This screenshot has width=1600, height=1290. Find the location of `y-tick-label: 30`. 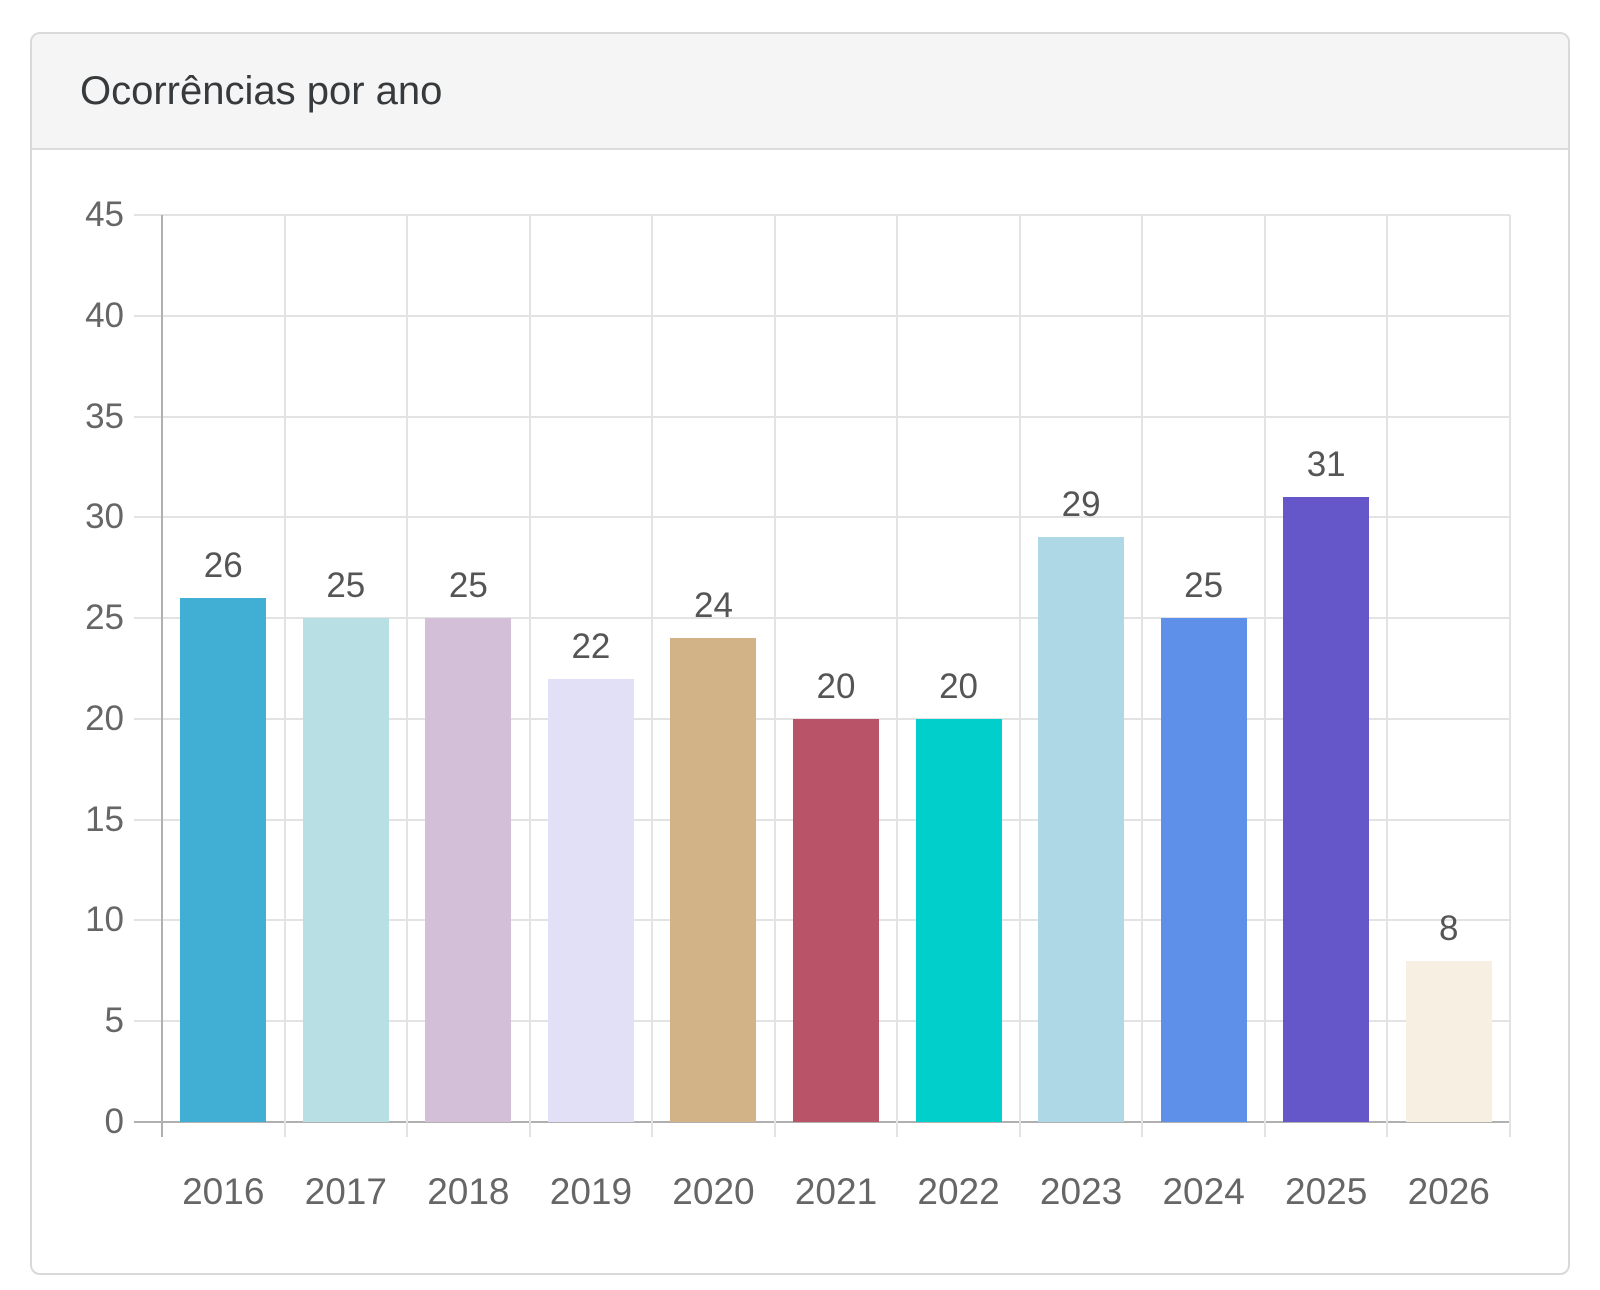

y-tick-label: 30 is located at coordinates (104, 517).